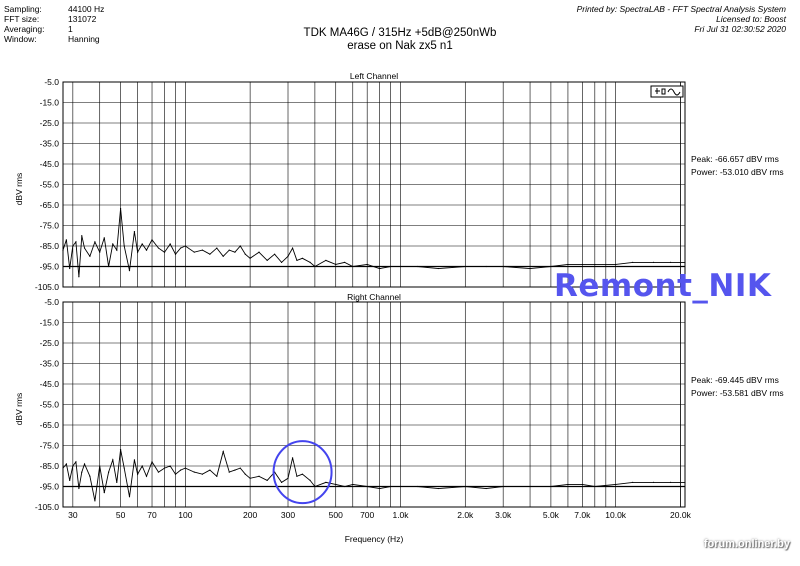 The image size is (800, 566). Describe the element at coordinates (50, 226) in the screenshot. I see `left-ytick-label: -75.0` at that location.